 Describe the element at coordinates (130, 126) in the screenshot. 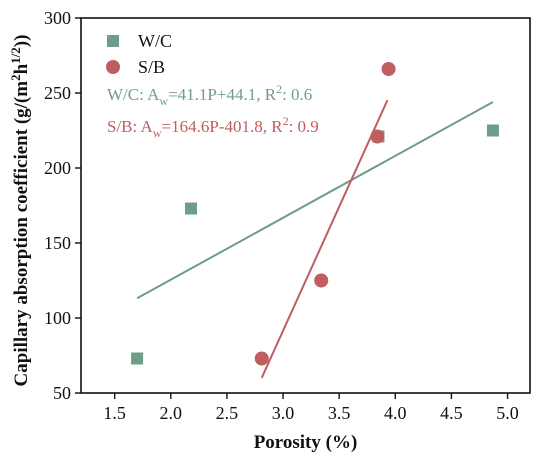

I see `fit-equation-part: S/B: A` at that location.